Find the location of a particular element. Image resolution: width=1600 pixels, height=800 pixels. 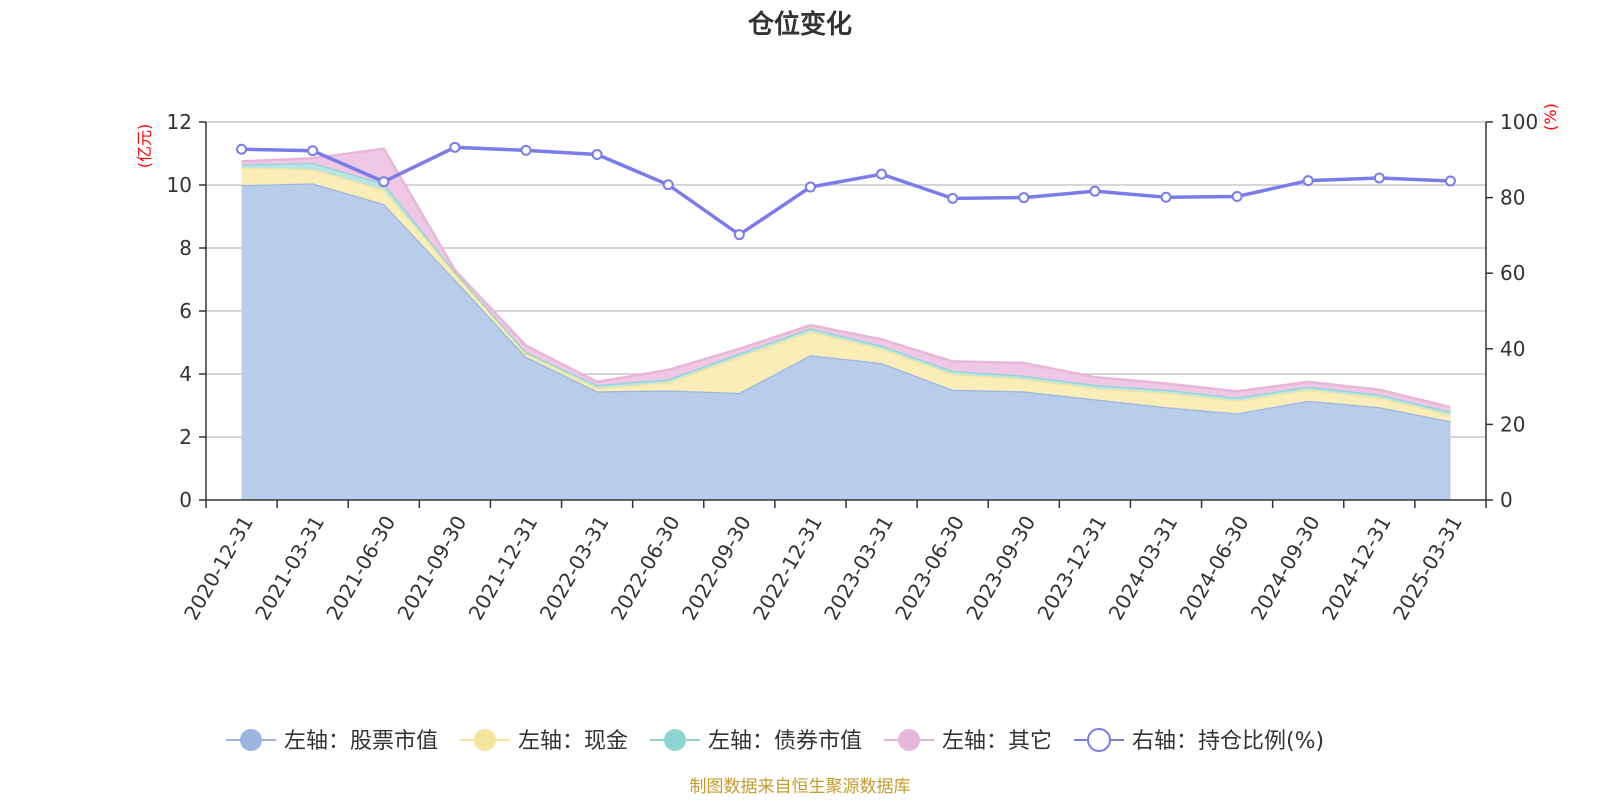

legend-label: 左轴：现金 is located at coordinates (573, 741).